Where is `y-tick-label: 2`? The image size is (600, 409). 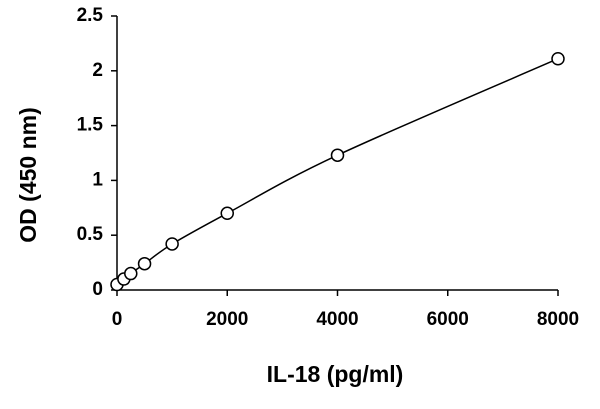
y-tick-label: 2 is located at coordinates (97, 70).